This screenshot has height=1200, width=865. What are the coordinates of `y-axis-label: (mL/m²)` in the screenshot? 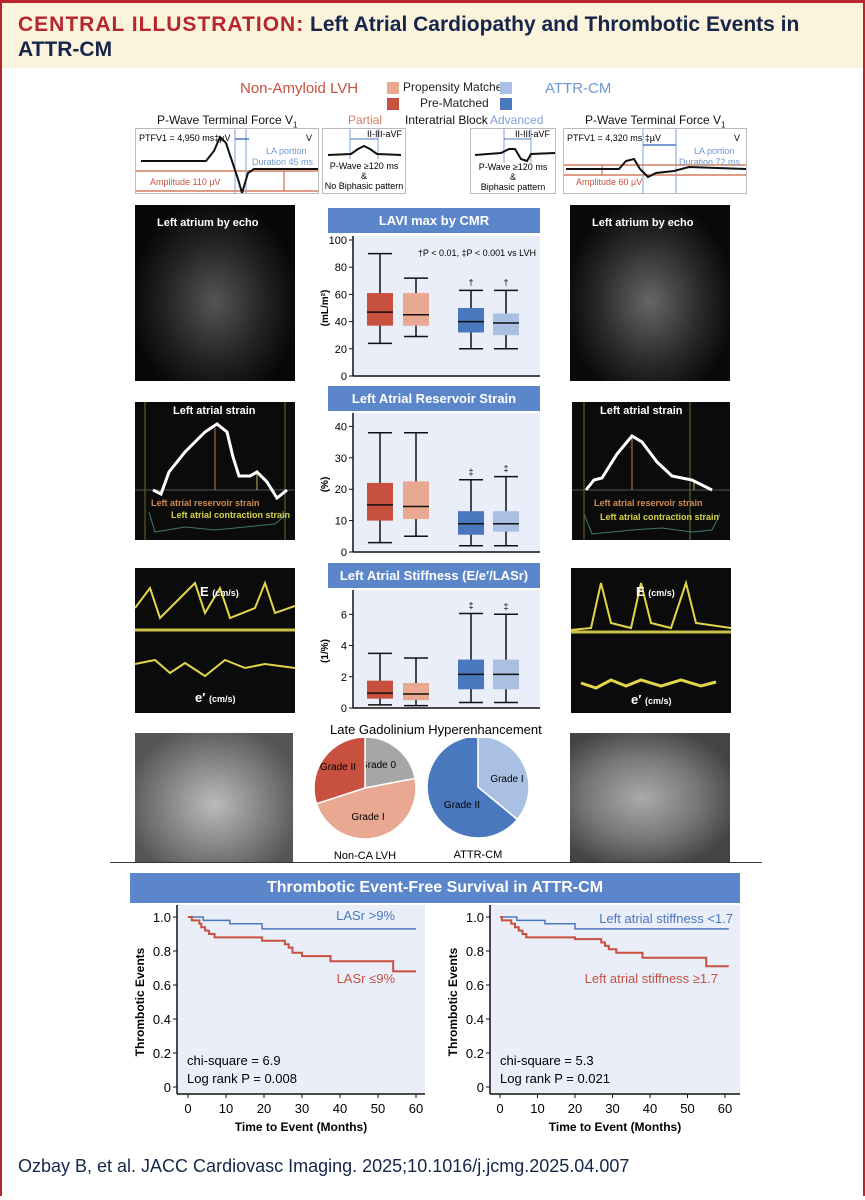 It's located at (325, 308).